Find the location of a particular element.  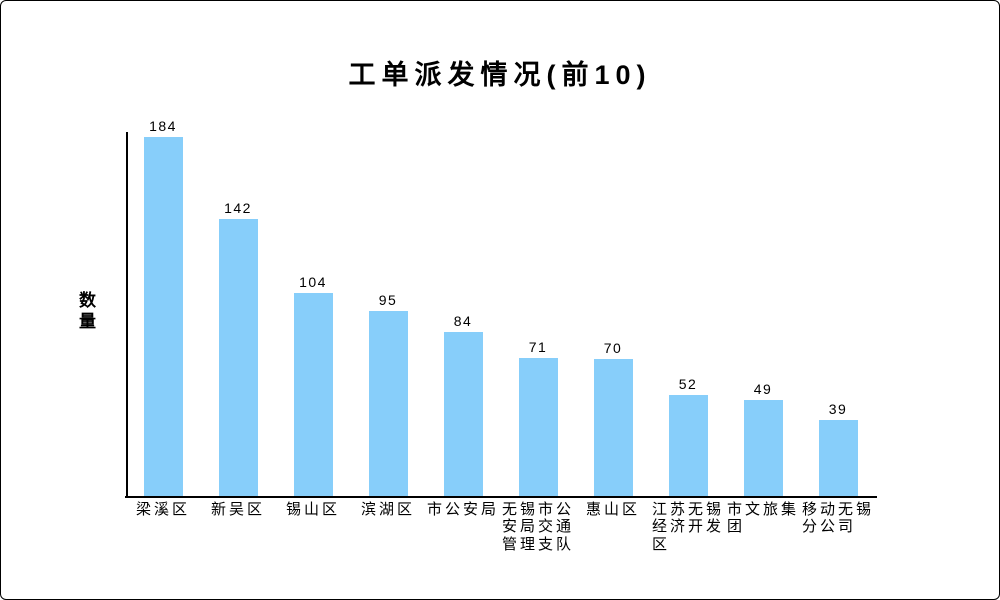

y-axis-label: 数量 is located at coordinates (85, 312).